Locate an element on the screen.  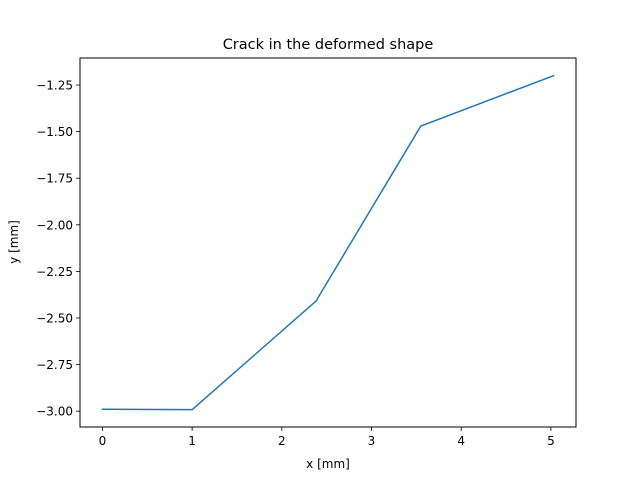
y-tick-label: −1.50 is located at coordinates (54, 132).